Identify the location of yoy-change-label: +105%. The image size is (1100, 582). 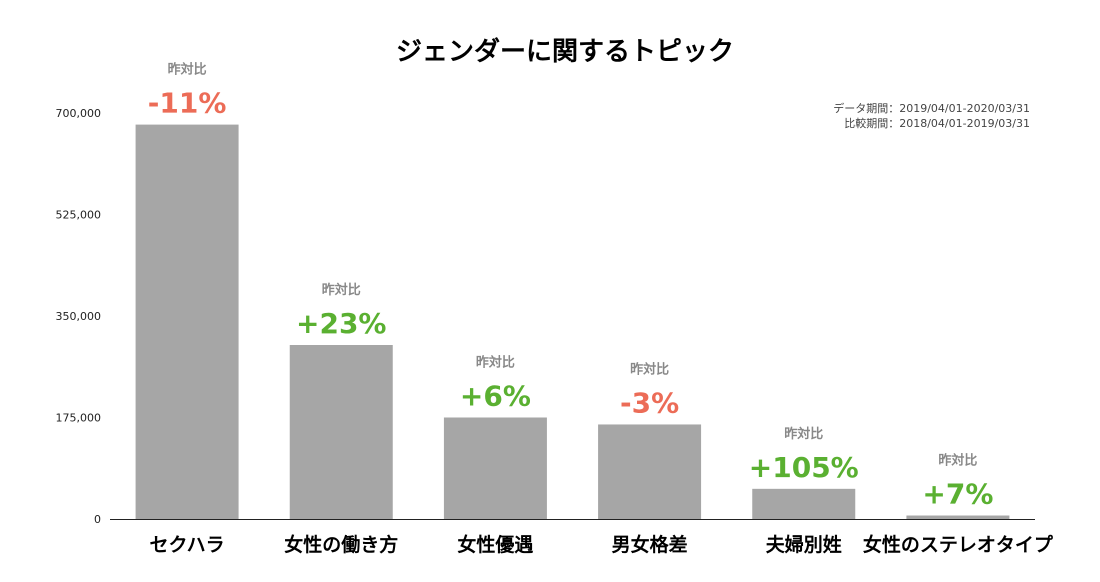
(804, 467).